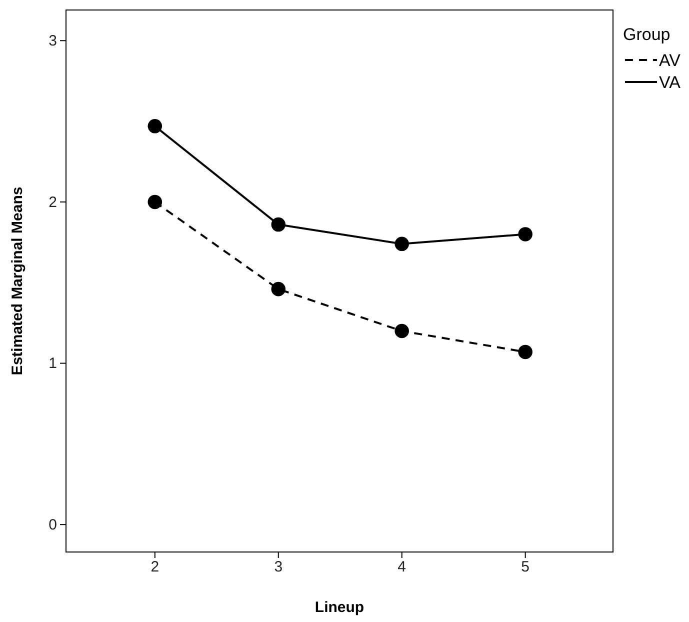  I want to click on y-axis-title: Estimated Marginal Means, so click(17, 281).